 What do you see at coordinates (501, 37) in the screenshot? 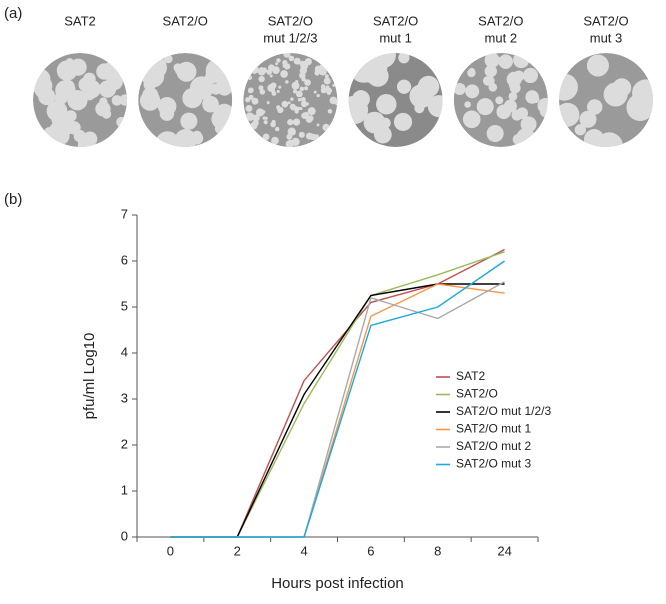
I see `plaque-label: mut 2` at bounding box center [501, 37].